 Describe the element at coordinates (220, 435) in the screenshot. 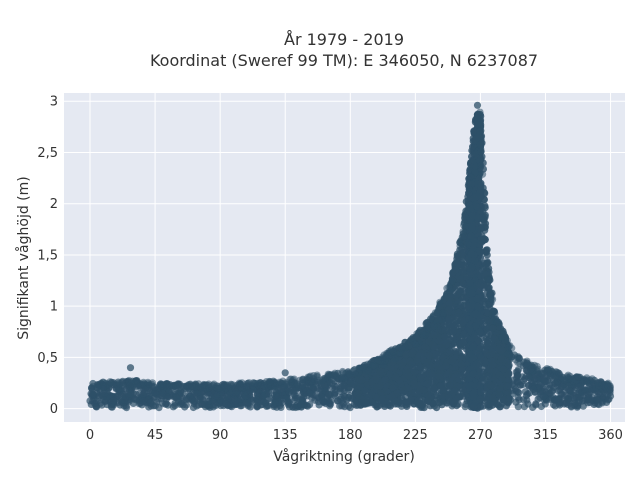

I see `x-tick-label: 90` at that location.